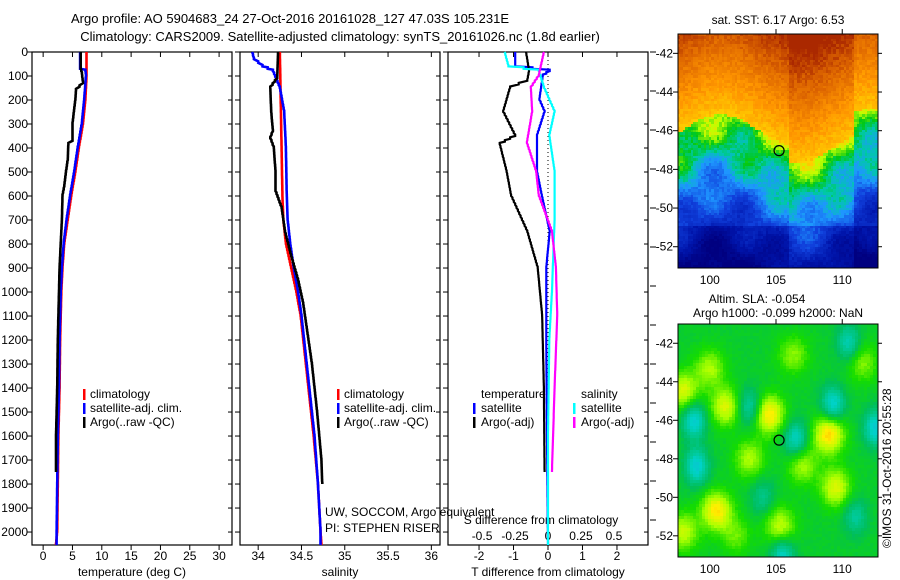  I want to click on depth-tick-label: 1700, so click(14, 460).